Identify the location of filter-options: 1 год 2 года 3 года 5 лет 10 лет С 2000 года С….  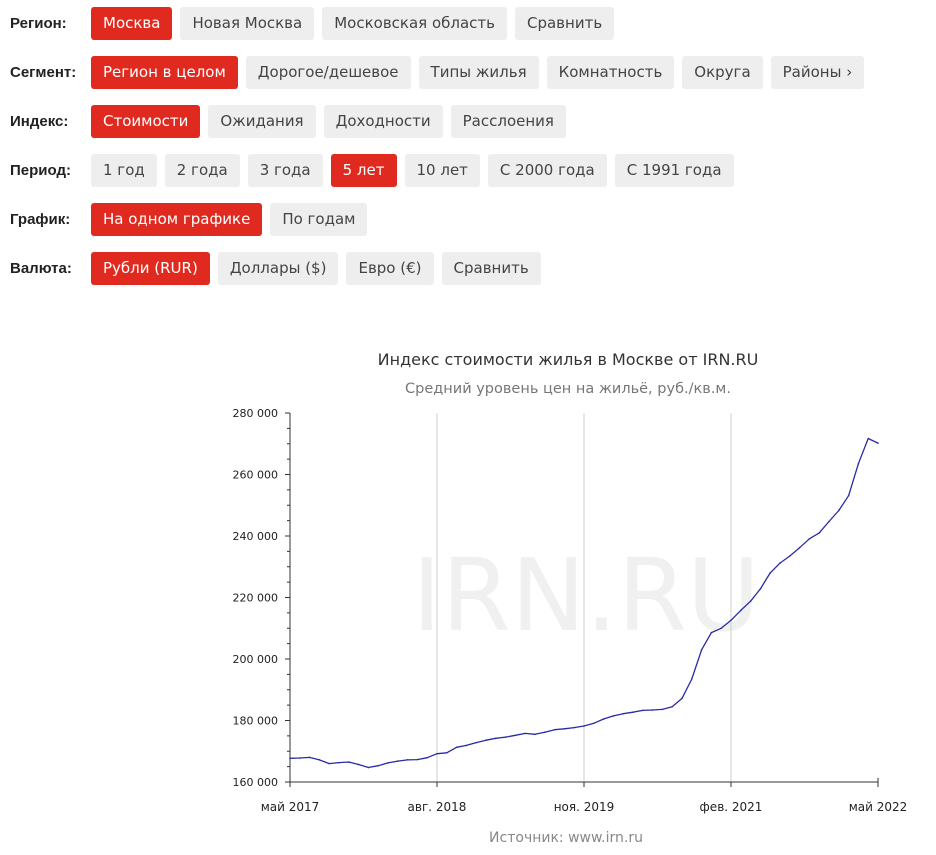
(412, 170).